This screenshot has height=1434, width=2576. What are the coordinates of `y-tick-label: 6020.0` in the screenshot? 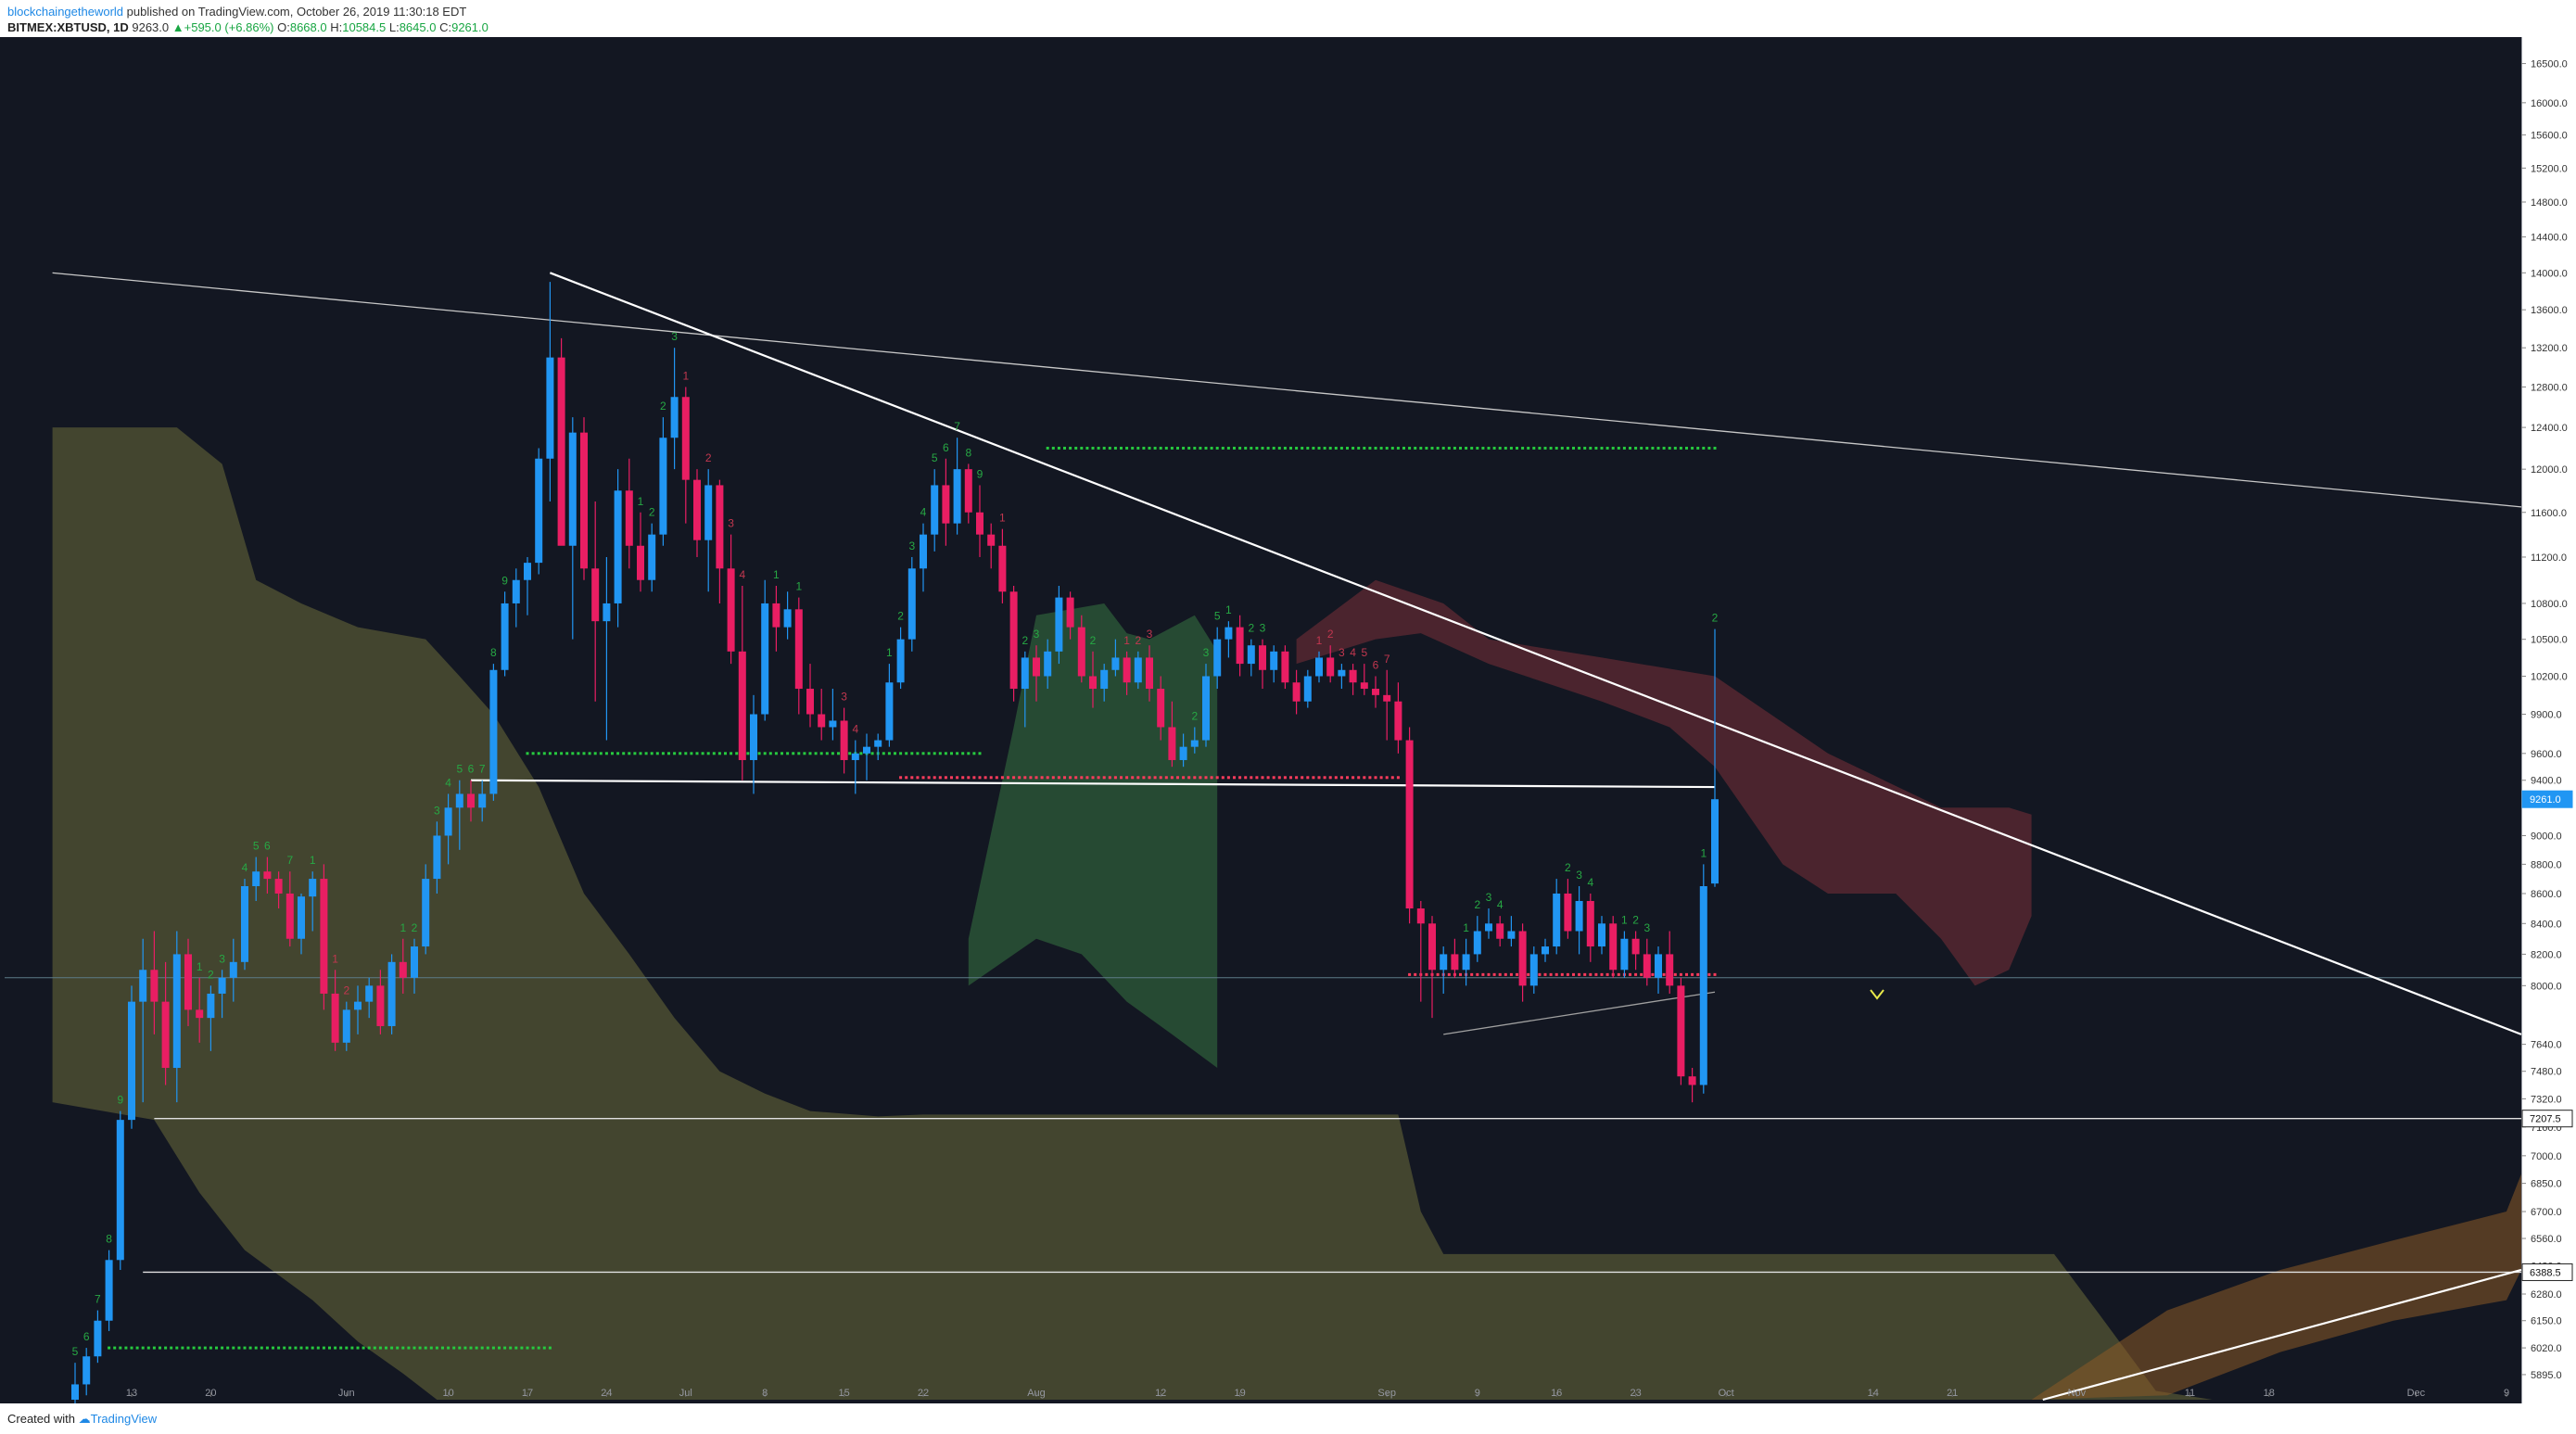 It's located at (2546, 1348).